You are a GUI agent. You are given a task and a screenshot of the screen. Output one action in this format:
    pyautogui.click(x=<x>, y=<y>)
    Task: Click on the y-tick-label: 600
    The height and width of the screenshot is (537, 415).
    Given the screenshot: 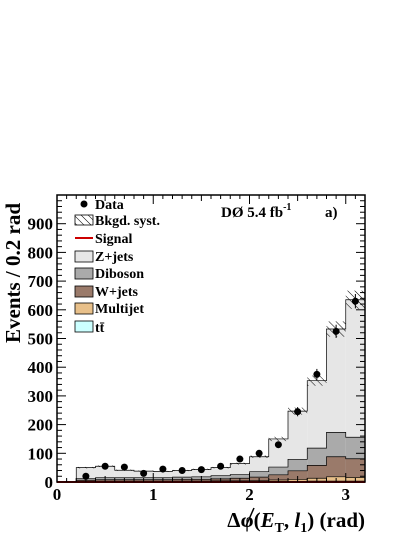 What is the action you would take?
    pyautogui.click(x=41, y=310)
    